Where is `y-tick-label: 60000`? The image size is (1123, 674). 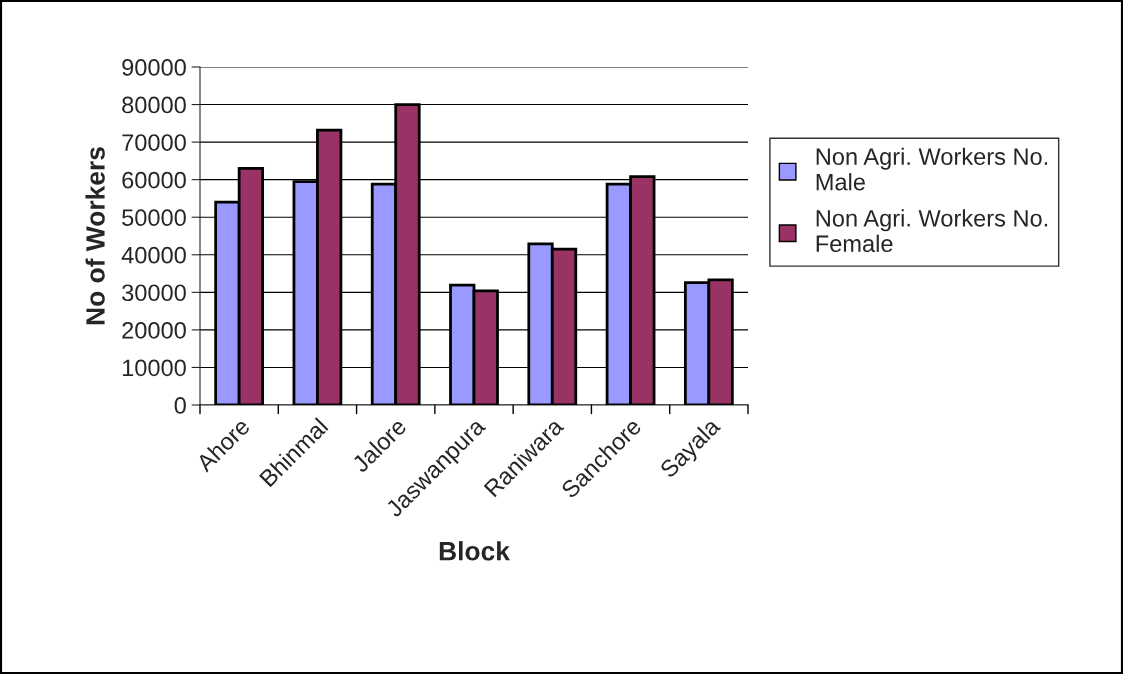 y-tick-label: 60000 is located at coordinates (154, 180).